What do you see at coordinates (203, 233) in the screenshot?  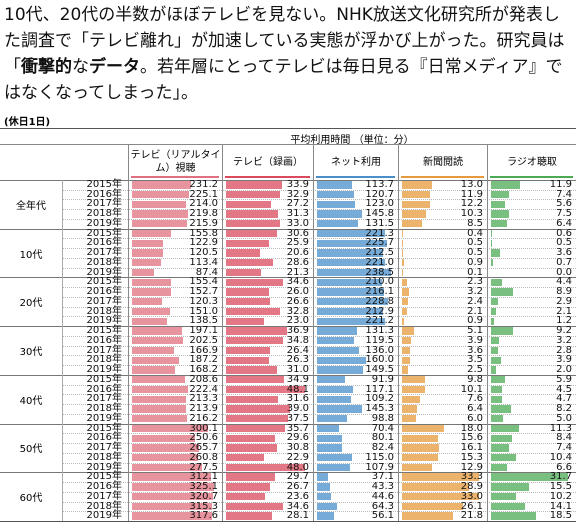 I see `value: 155.8` at bounding box center [203, 233].